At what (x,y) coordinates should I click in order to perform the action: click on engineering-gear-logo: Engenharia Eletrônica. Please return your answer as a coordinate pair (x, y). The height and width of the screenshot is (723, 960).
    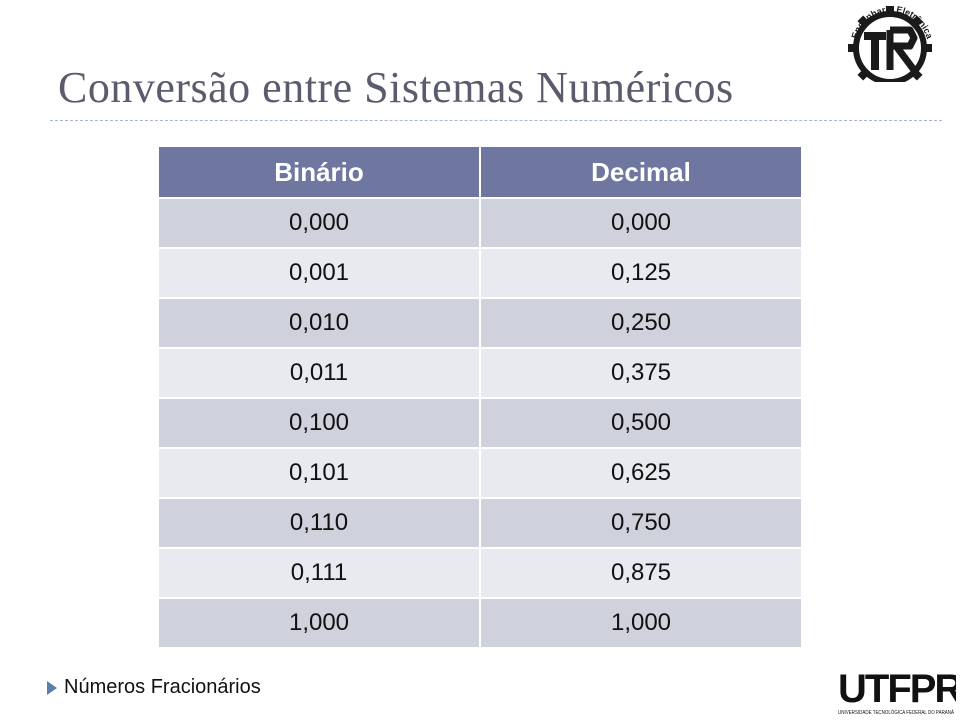
    Looking at the image, I should click on (890, 45).